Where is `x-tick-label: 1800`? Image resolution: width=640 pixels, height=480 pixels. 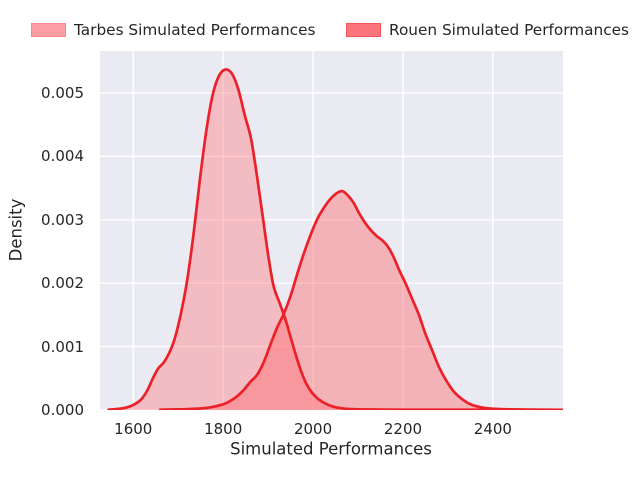 x-tick-label: 1800 is located at coordinates (223, 429).